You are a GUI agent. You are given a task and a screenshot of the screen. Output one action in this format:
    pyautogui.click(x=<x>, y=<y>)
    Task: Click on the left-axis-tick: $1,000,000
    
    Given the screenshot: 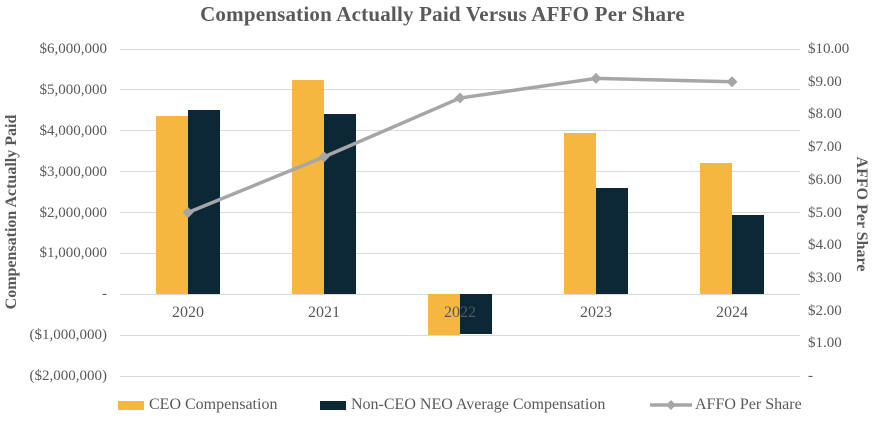 What is the action you would take?
    pyautogui.click(x=73, y=253)
    